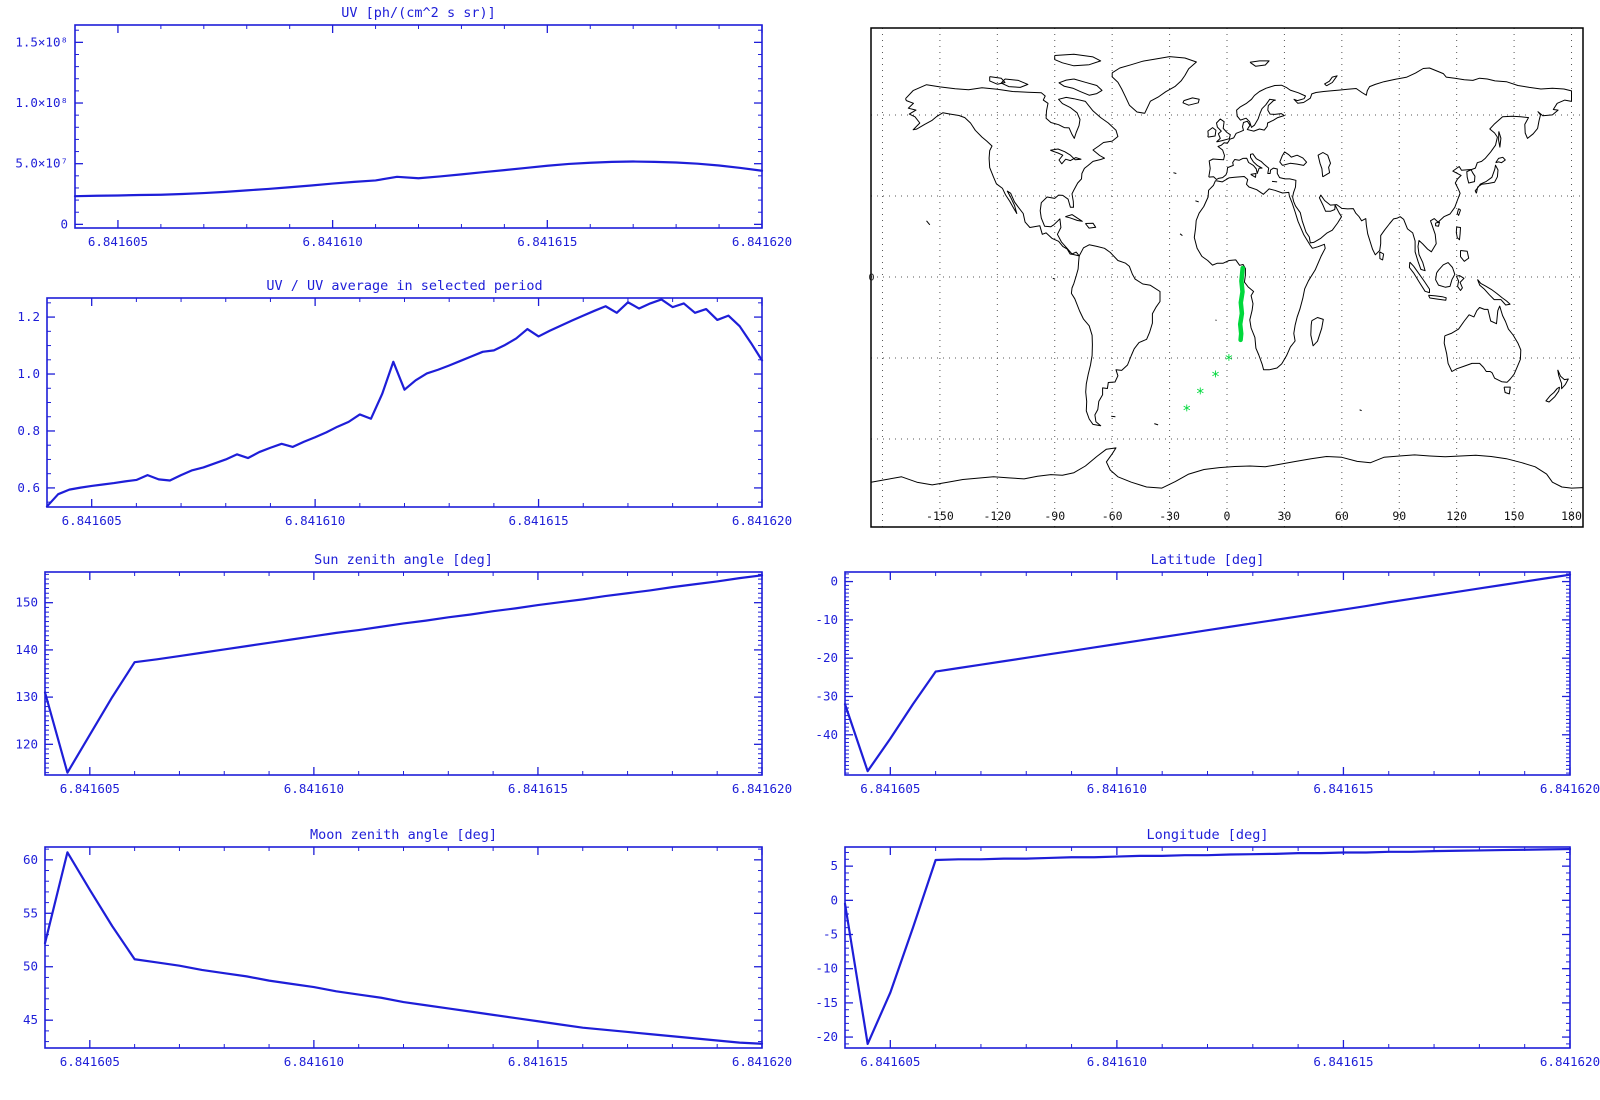 This screenshot has width=1600, height=1100. Describe the element at coordinates (1207, 673) in the screenshot. I see `chart-latitude-line` at that location.